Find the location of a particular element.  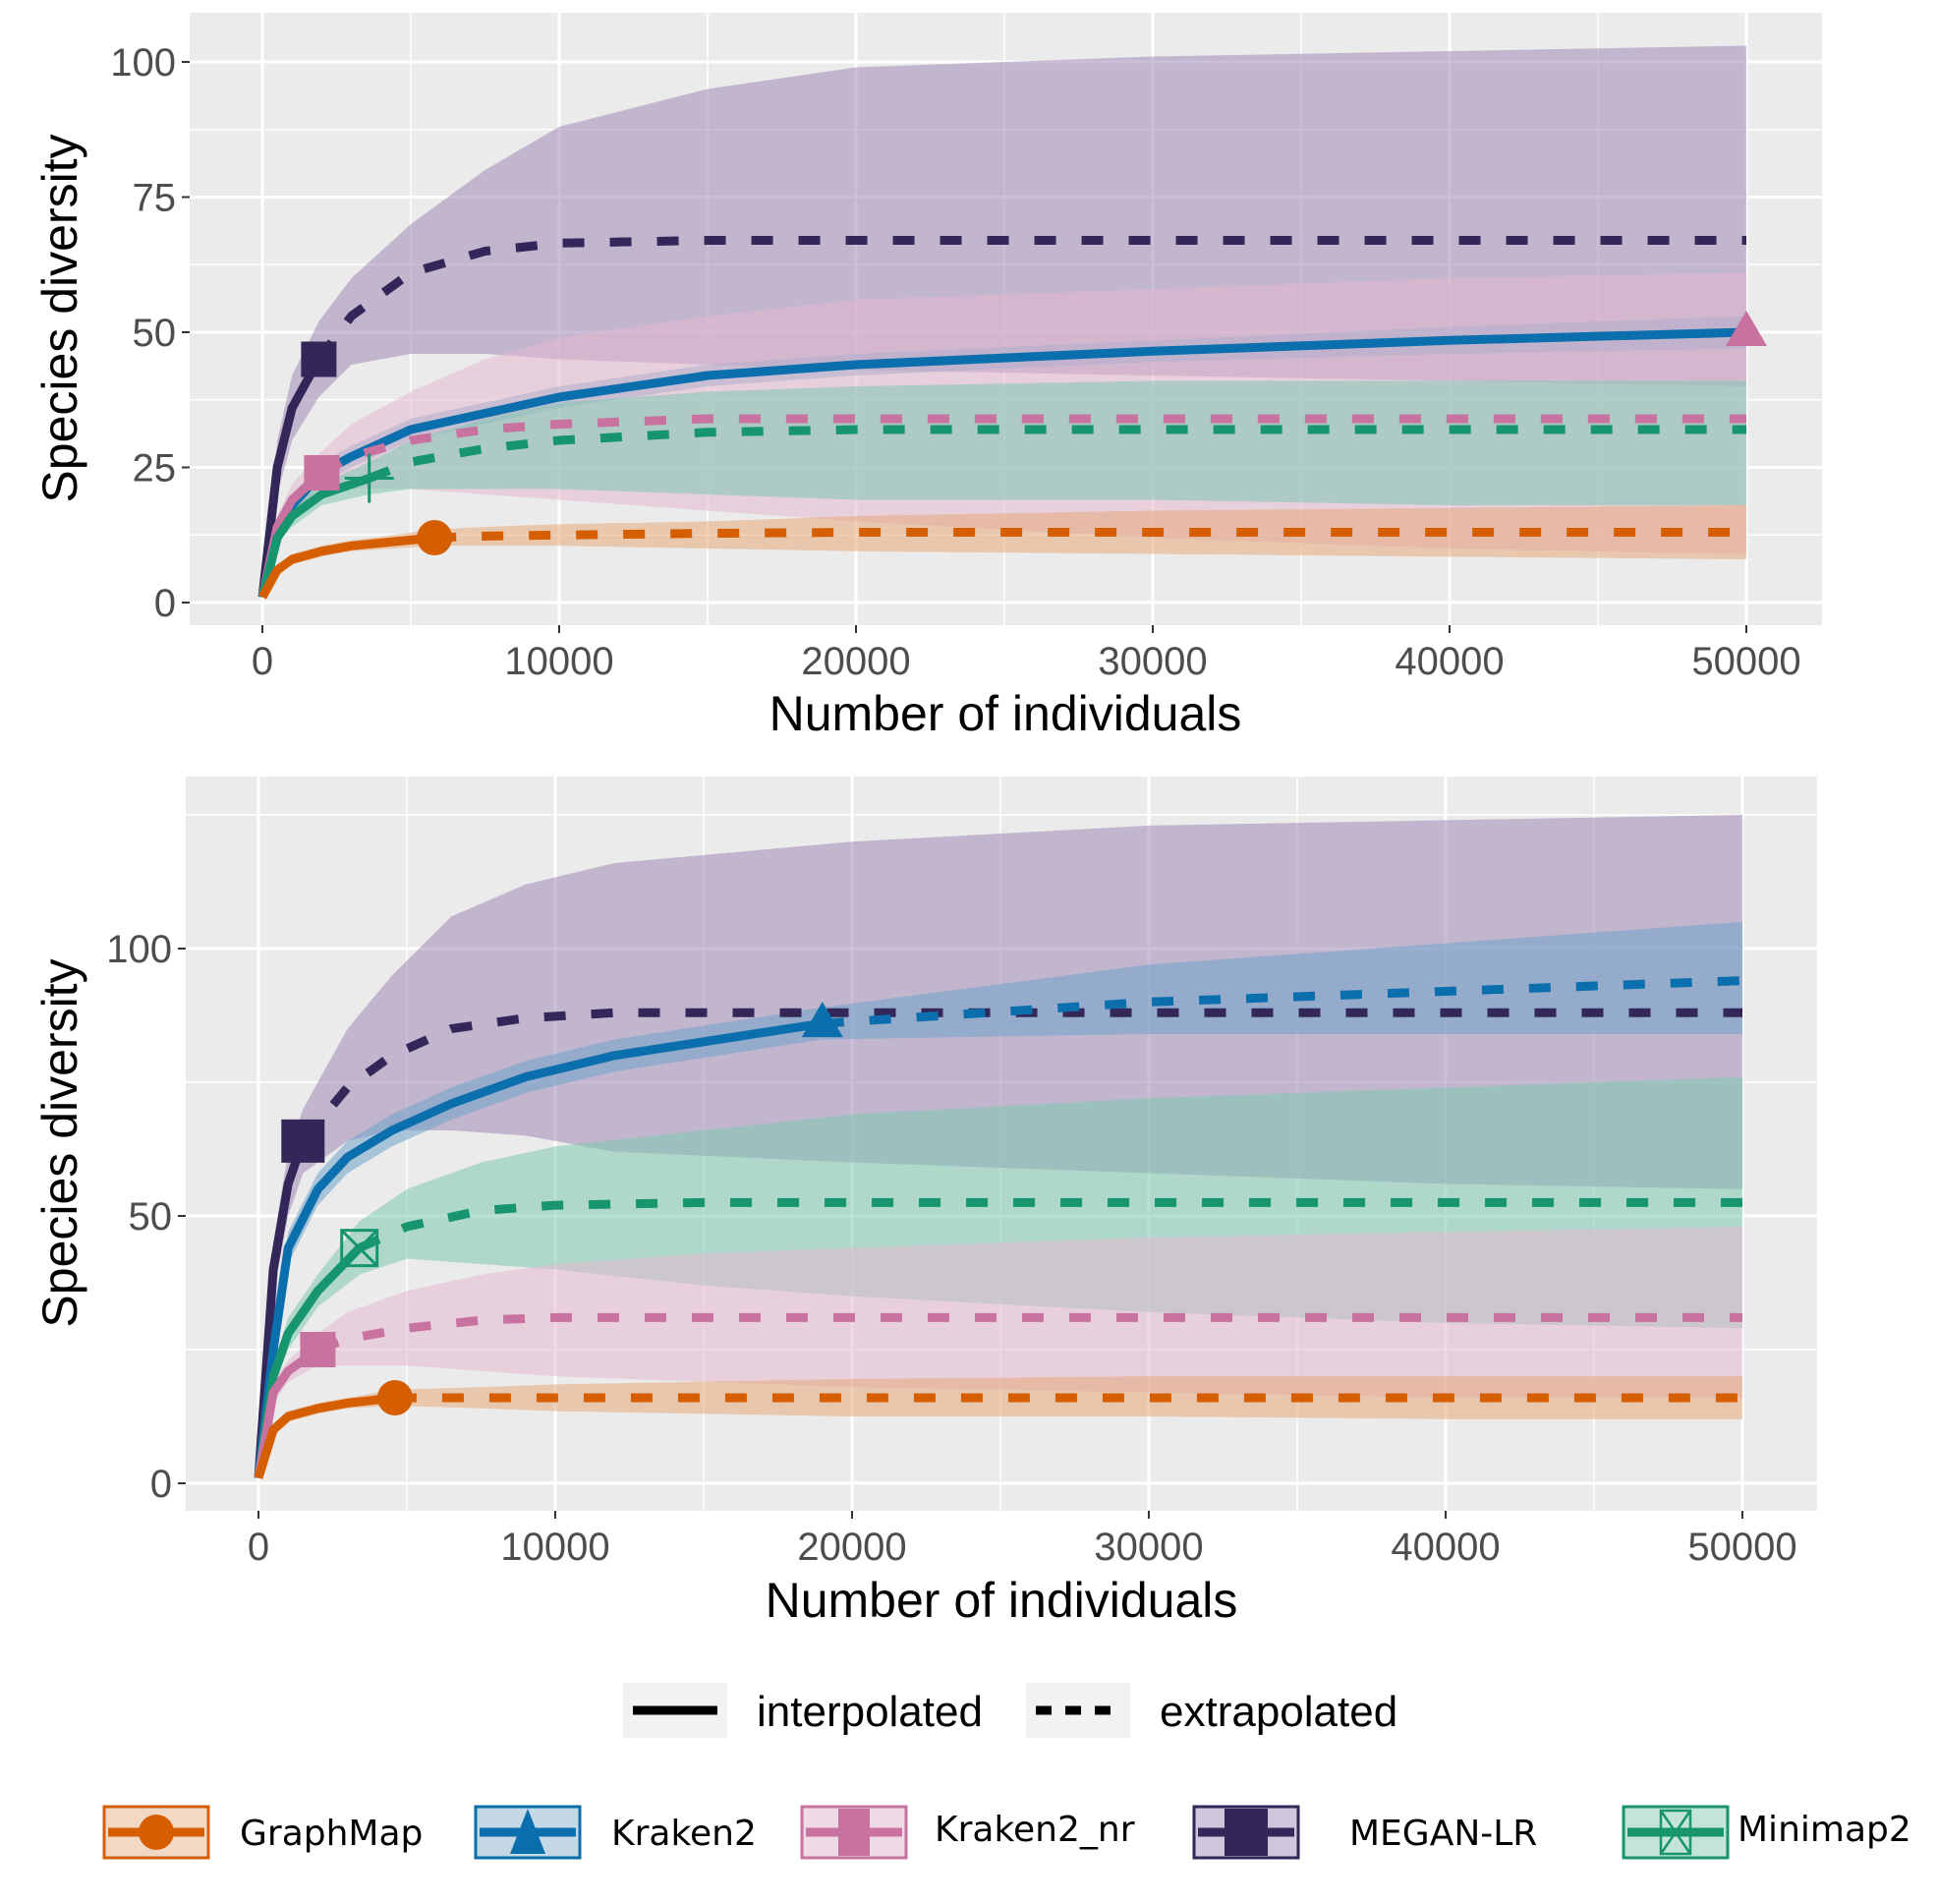

legend-item-graphmap: GraphMap is located at coordinates (262, 1832).